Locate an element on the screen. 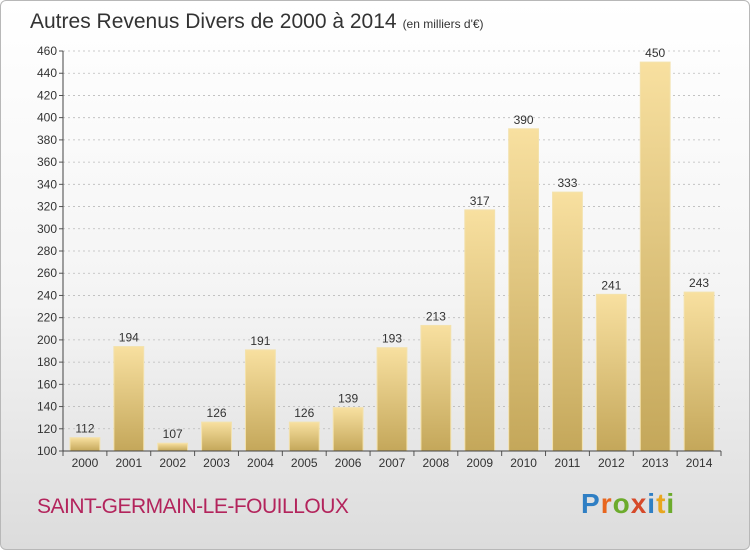 The image size is (750, 550). y-tick-label: 320 is located at coordinates (47, 207).